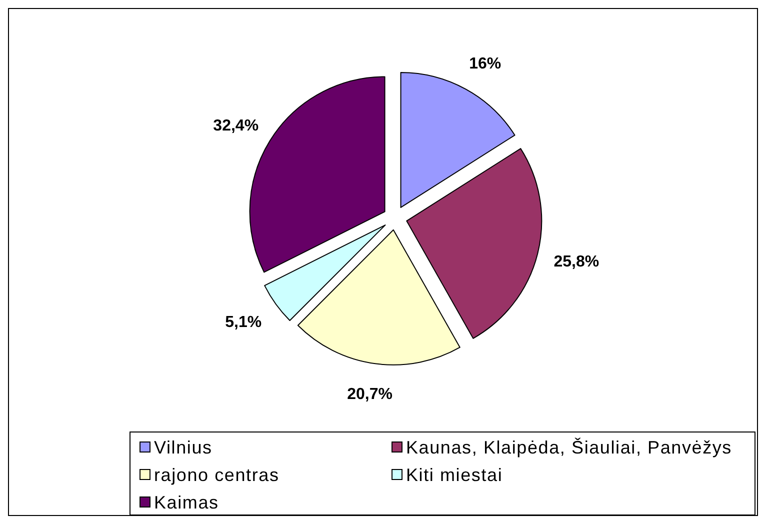 The width and height of the screenshot is (766, 517). Describe the element at coordinates (217, 474) in the screenshot. I see `legend-label: rajono centras` at that location.